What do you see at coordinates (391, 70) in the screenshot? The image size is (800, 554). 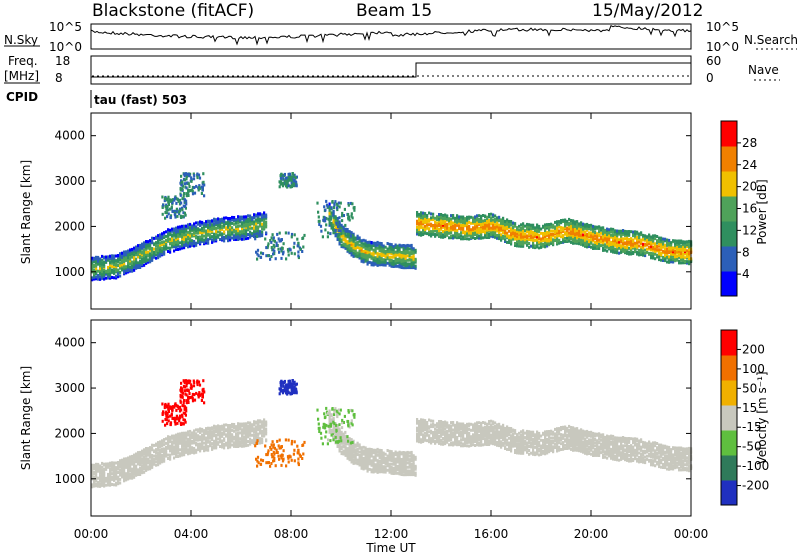 I see `frequency-trace` at bounding box center [391, 70].